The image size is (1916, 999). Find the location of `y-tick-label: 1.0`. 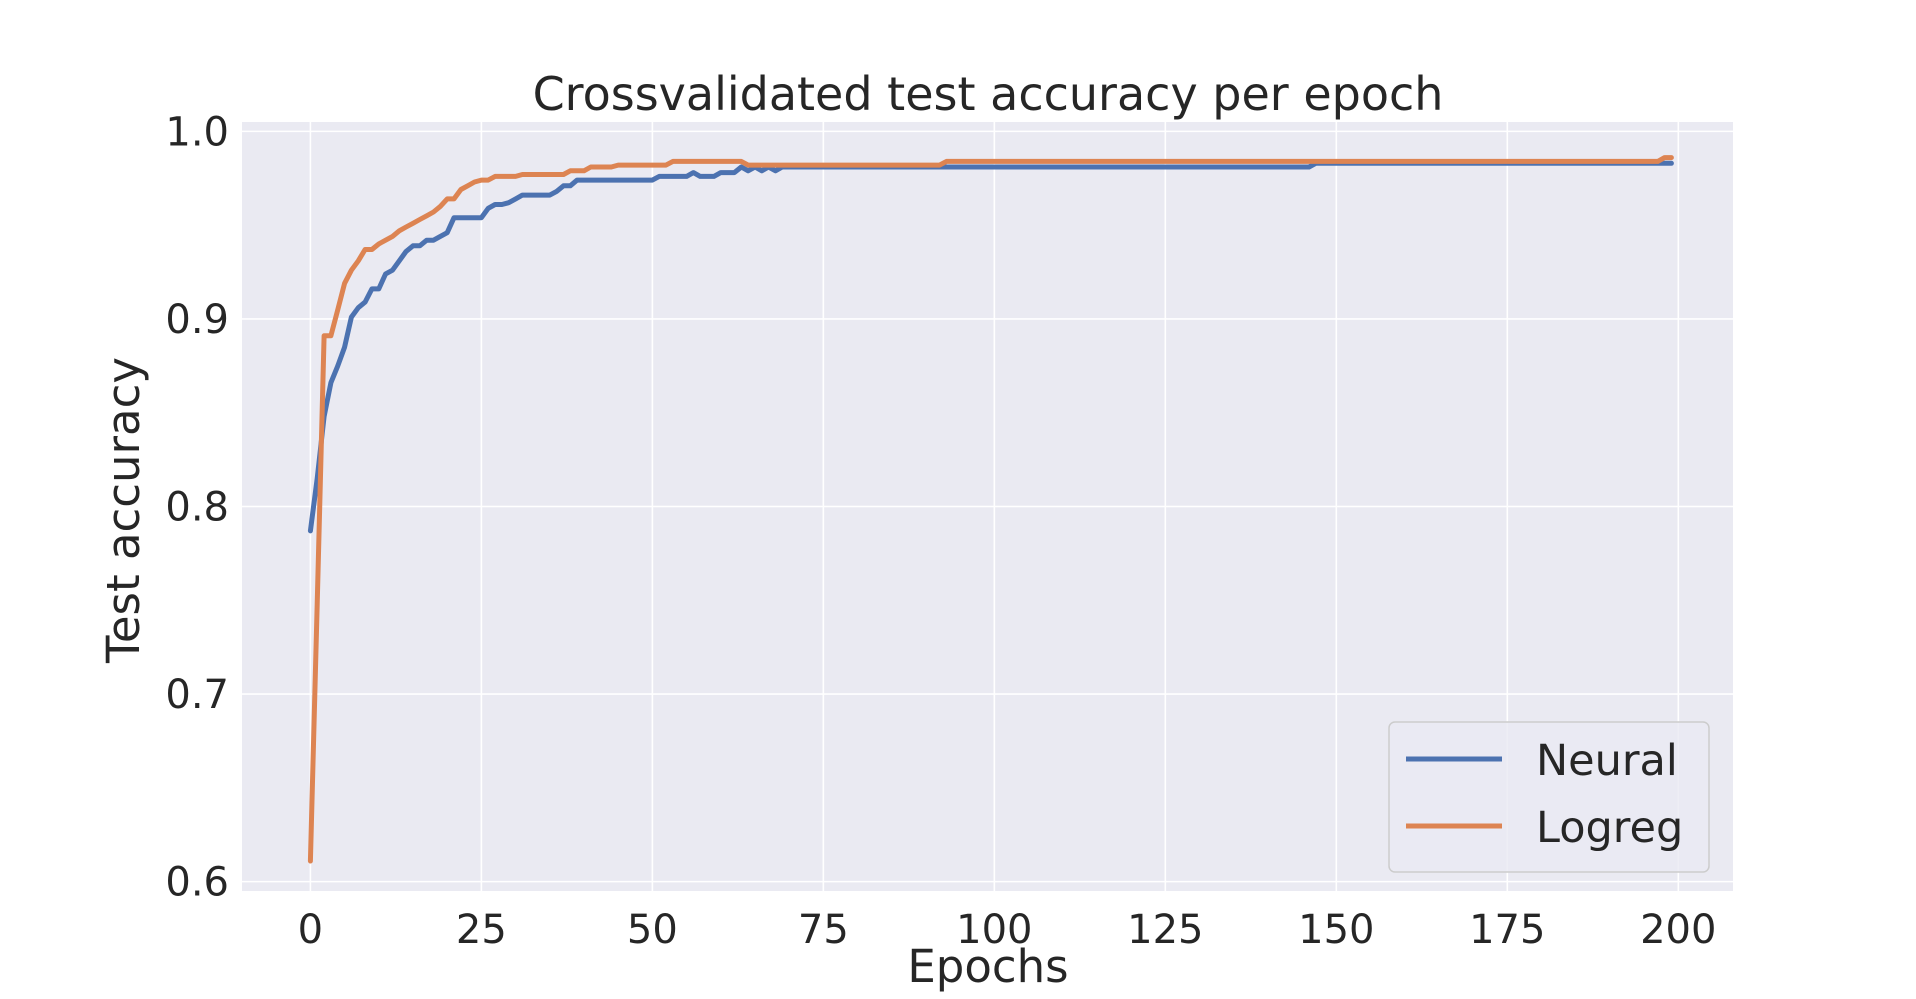

y-tick-label: 1.0 is located at coordinates (197, 132).